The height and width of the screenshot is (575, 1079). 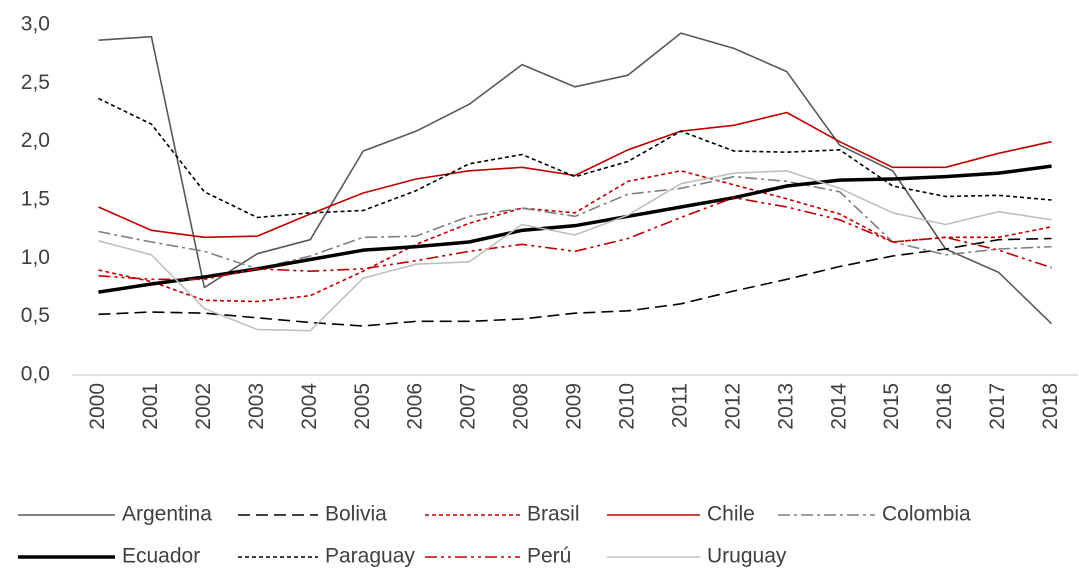 What do you see at coordinates (926, 514) in the screenshot?
I see `legend-label: Colombia` at bounding box center [926, 514].